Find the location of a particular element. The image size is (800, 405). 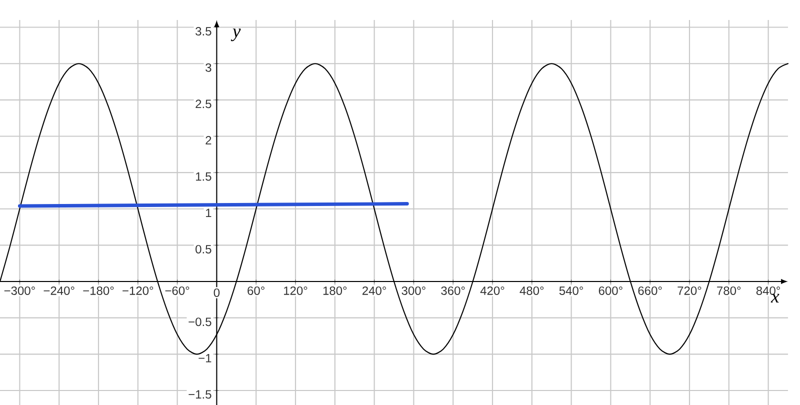

y-tick-label: −0.5 is located at coordinates (200, 322).